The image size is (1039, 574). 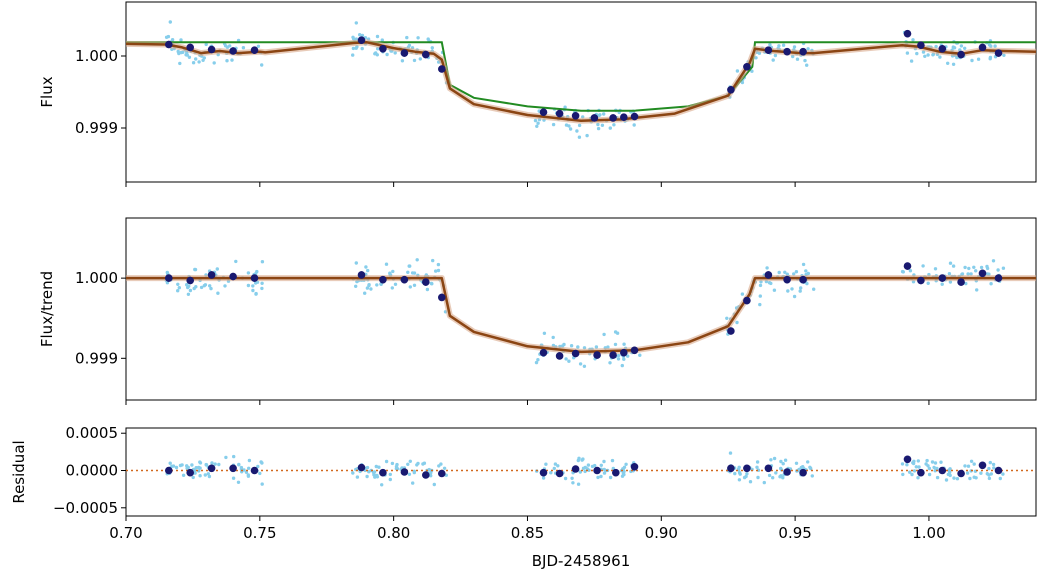 I want to click on residual-ytick-label: −0.0005, so click(x=85, y=508).